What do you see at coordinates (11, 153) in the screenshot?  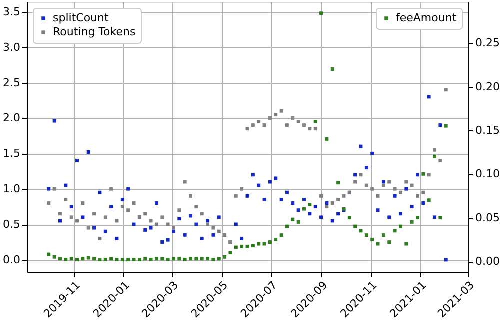 I see `y-tick-label: 1.5` at bounding box center [11, 153].